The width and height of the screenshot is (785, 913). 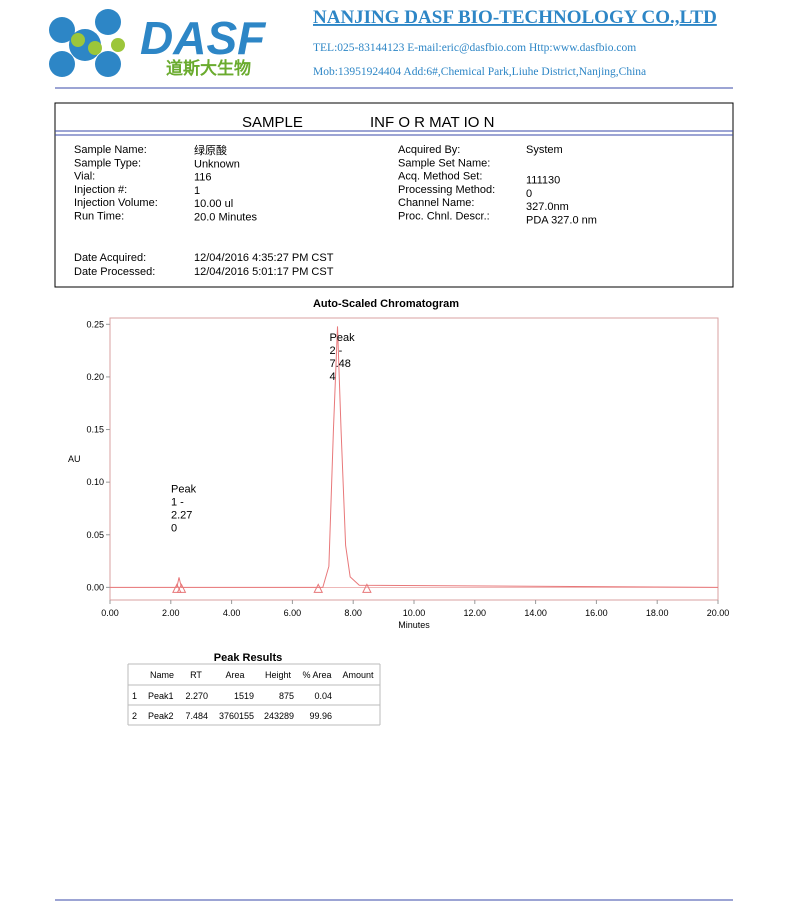 I want to click on field-value: System, so click(x=544, y=150).